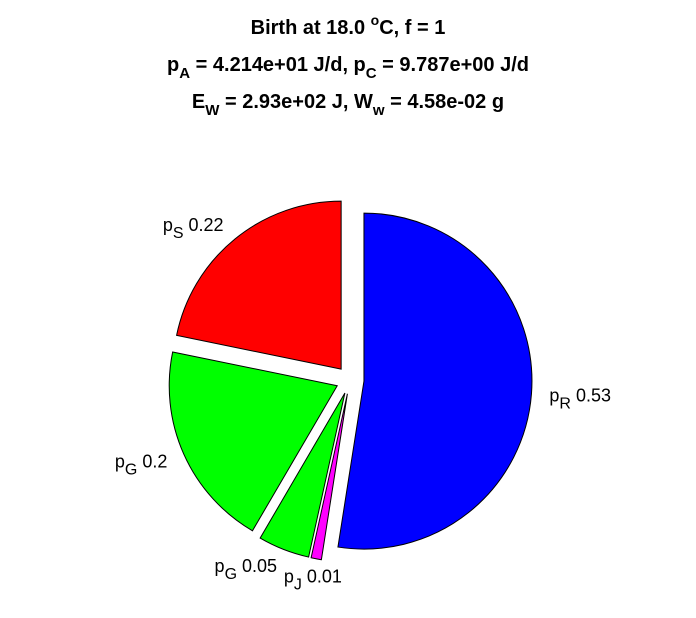 The image size is (696, 618). I want to click on title-run: C, so click(371, 73).